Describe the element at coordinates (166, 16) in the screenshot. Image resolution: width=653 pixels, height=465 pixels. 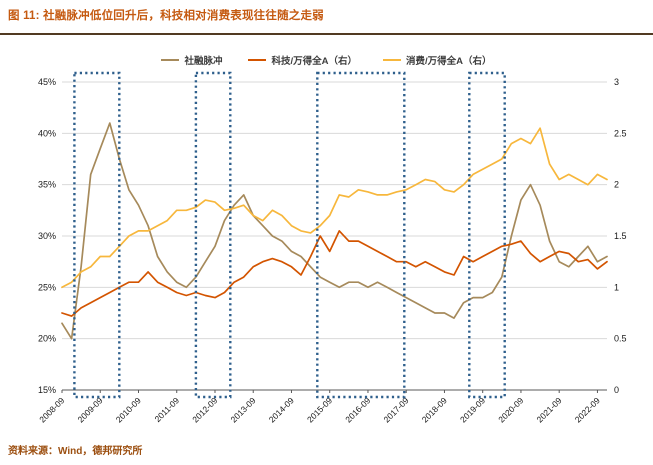
I see `figure-title-text: 图 11: 社融脉冲低位回升后，科技相对消费表现往往随之走弱` at that location.